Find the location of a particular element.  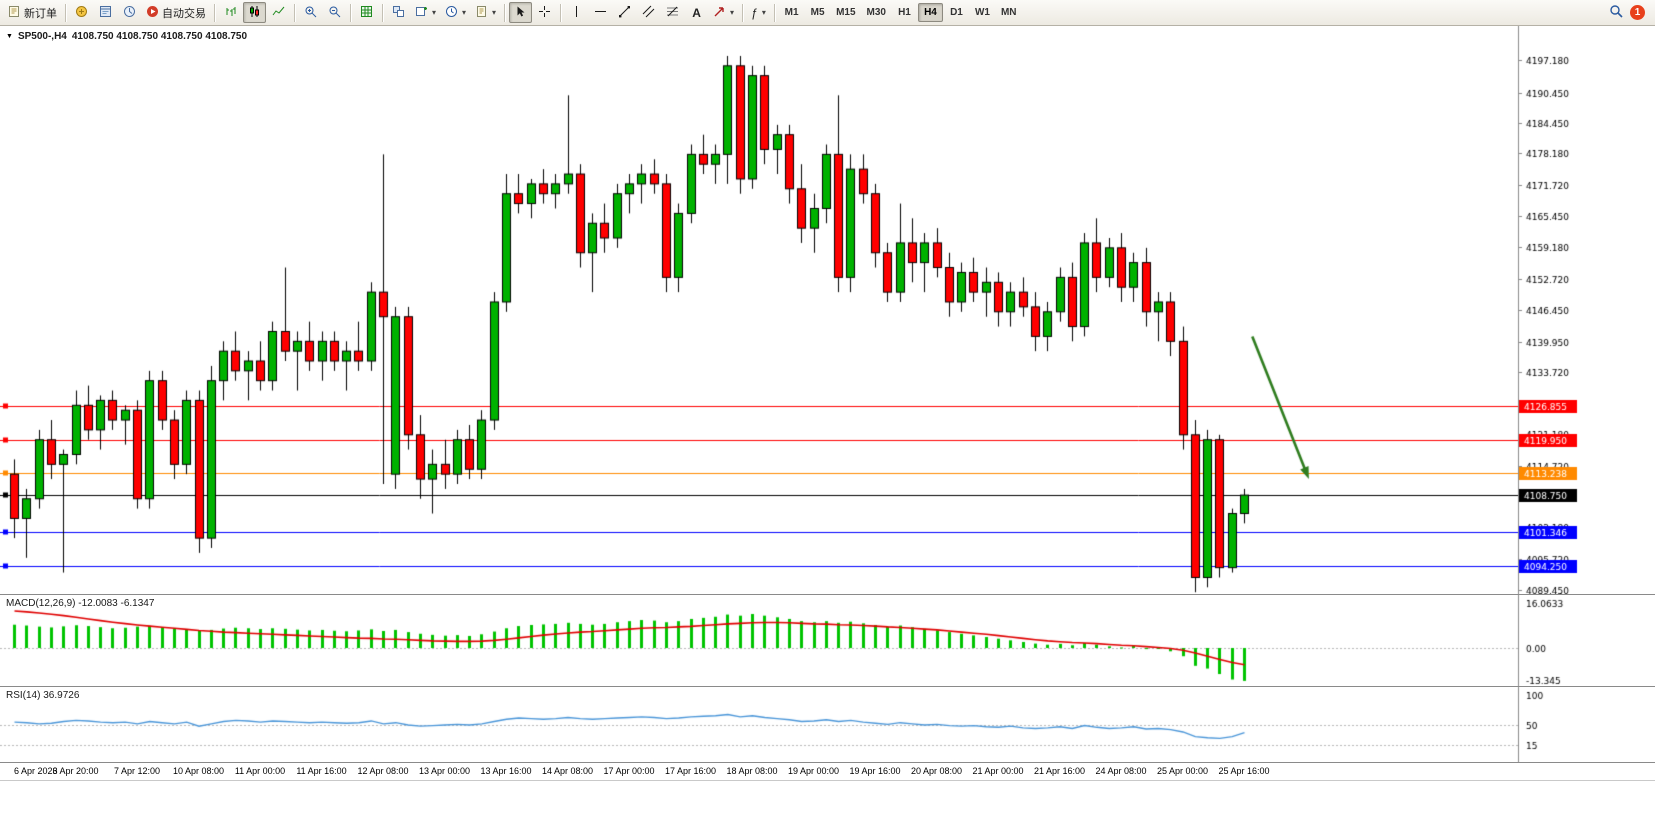

data-window-button is located at coordinates (105, 12).